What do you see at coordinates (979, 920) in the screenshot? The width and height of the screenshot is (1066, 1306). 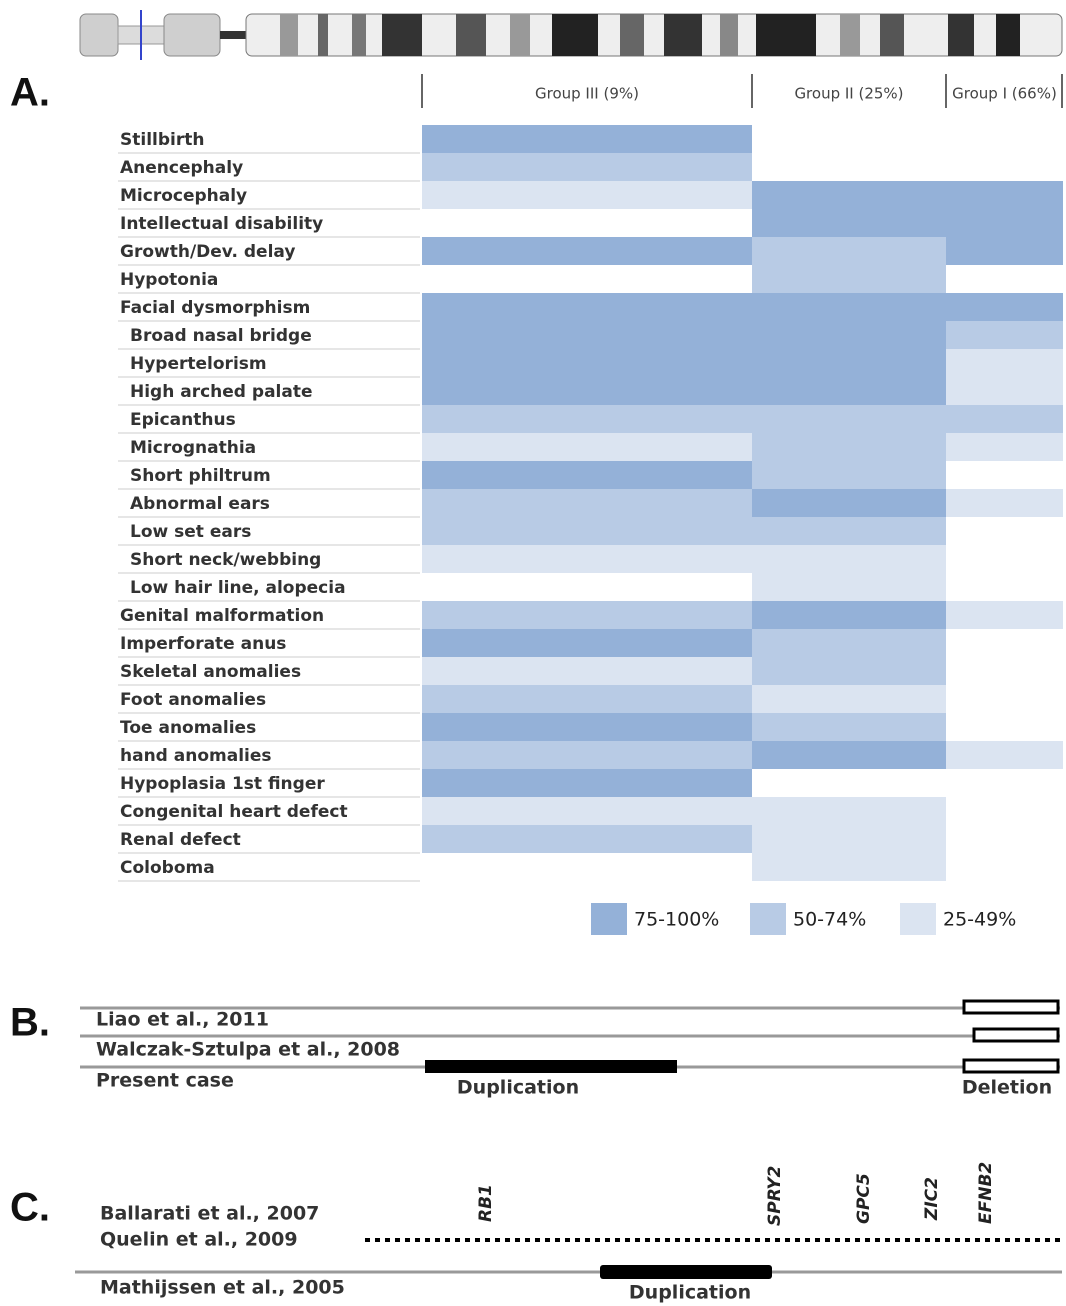 I see `legend-label: 25-49%` at bounding box center [979, 920].